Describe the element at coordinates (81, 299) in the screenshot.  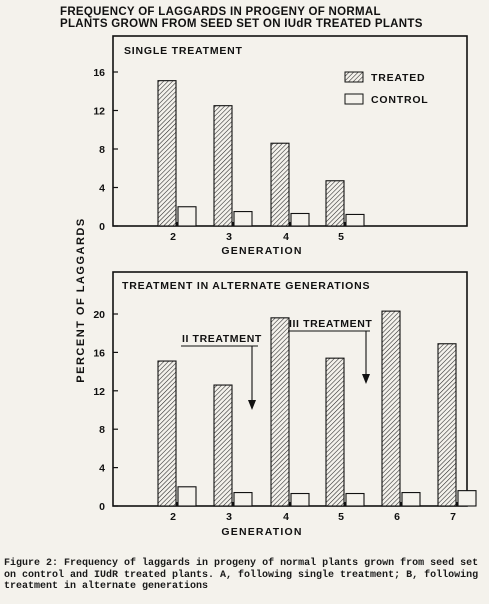
I see `y-axis-label: PERCENT OF LAGGARDS` at that location.